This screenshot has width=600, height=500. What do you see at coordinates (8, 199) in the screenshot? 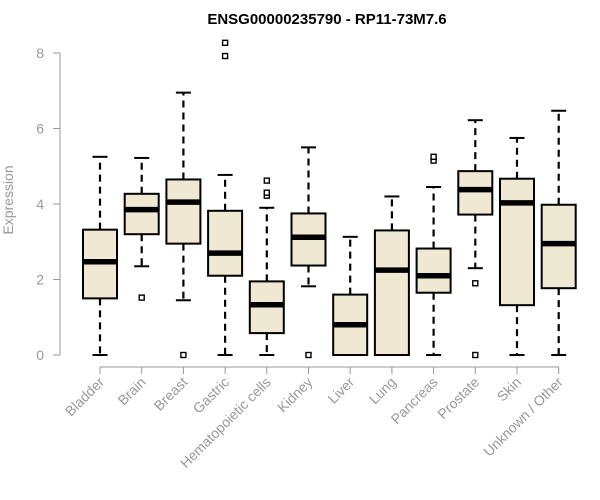
I see `y-axis-label: Expression` at bounding box center [8, 199].